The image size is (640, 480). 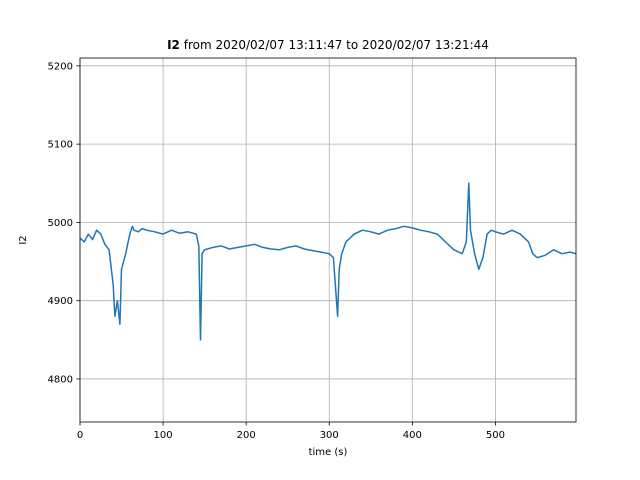 What do you see at coordinates (60, 379) in the screenshot?
I see `y-tick-label: 4800` at bounding box center [60, 379].